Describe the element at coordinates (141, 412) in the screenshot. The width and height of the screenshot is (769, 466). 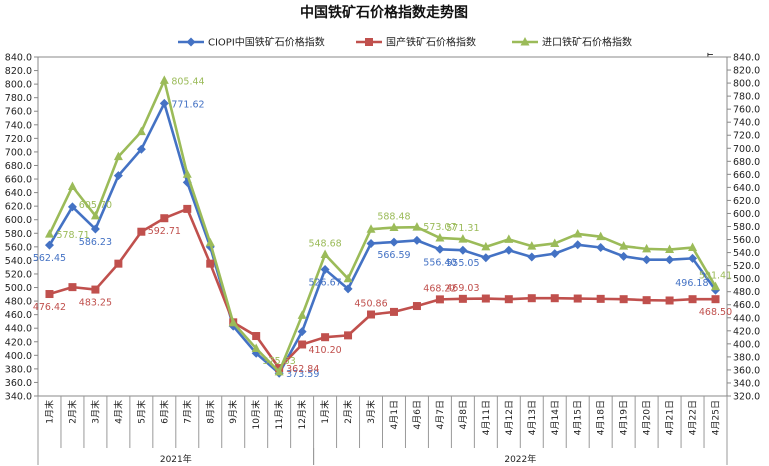
I see `category-label: 5月末` at that location.